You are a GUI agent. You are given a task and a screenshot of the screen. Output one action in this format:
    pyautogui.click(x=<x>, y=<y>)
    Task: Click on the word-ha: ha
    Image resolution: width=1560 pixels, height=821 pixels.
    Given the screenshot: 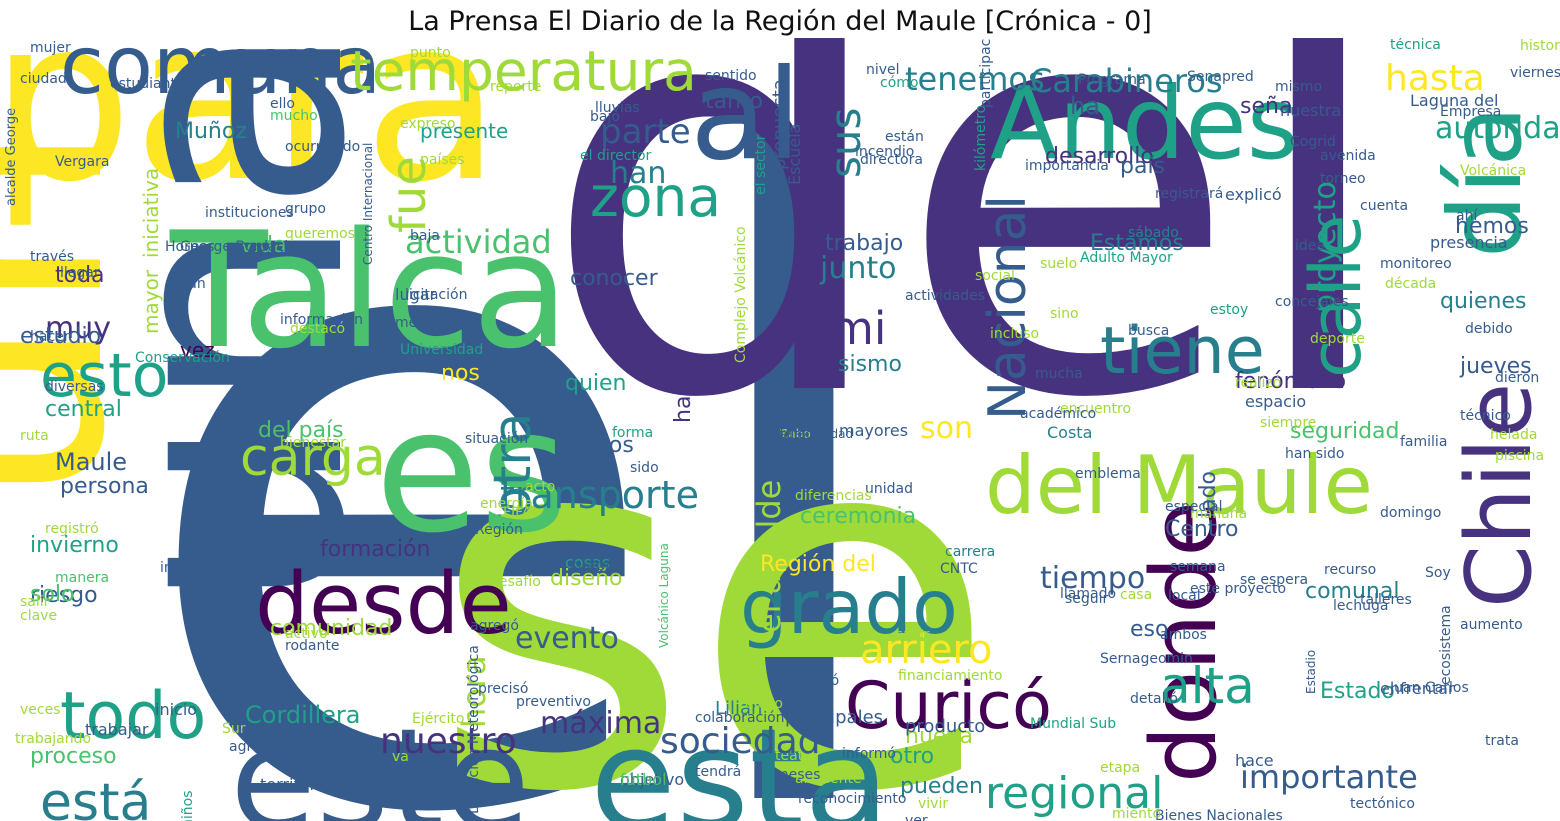 What is the action you would take?
    pyautogui.click(x=1085, y=106)
    